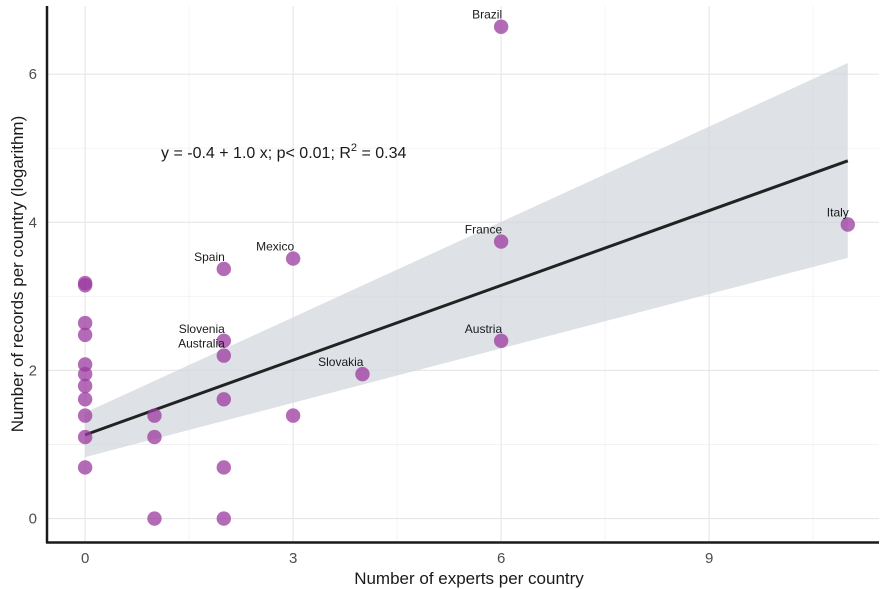 The image size is (881, 589). I want to click on y-tick-label: 4, so click(33, 222).